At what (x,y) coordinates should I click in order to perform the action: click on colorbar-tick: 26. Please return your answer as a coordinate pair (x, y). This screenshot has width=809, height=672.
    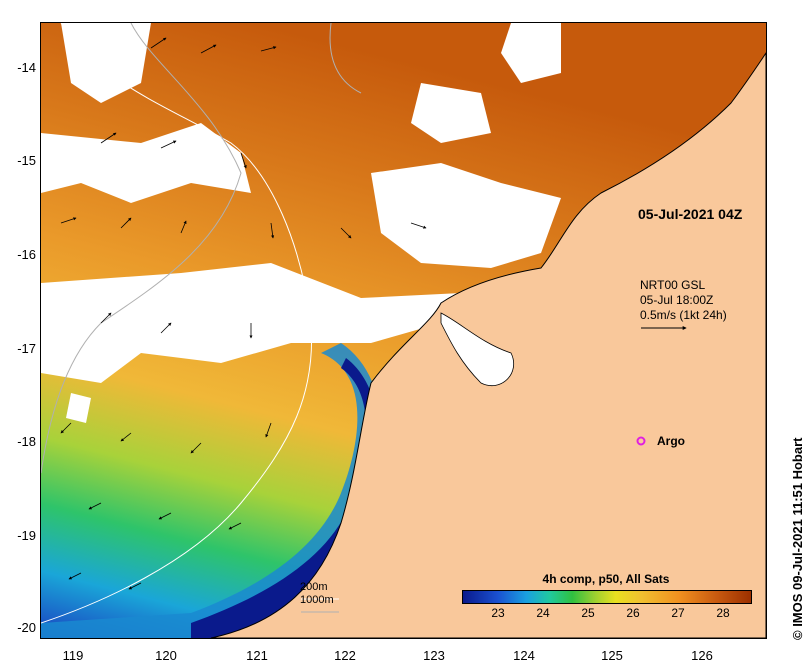
    Looking at the image, I should click on (633, 613).